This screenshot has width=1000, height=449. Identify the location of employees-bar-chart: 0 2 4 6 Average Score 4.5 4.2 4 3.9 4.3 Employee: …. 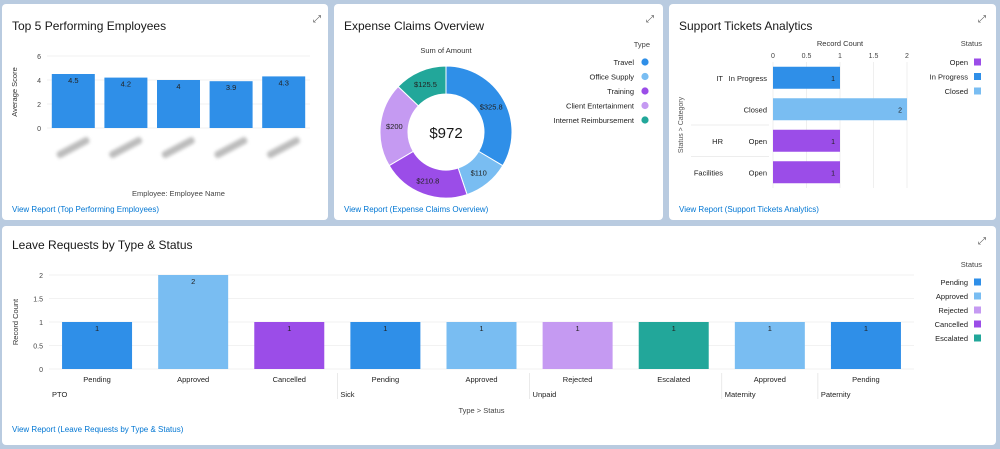
(160, 126).